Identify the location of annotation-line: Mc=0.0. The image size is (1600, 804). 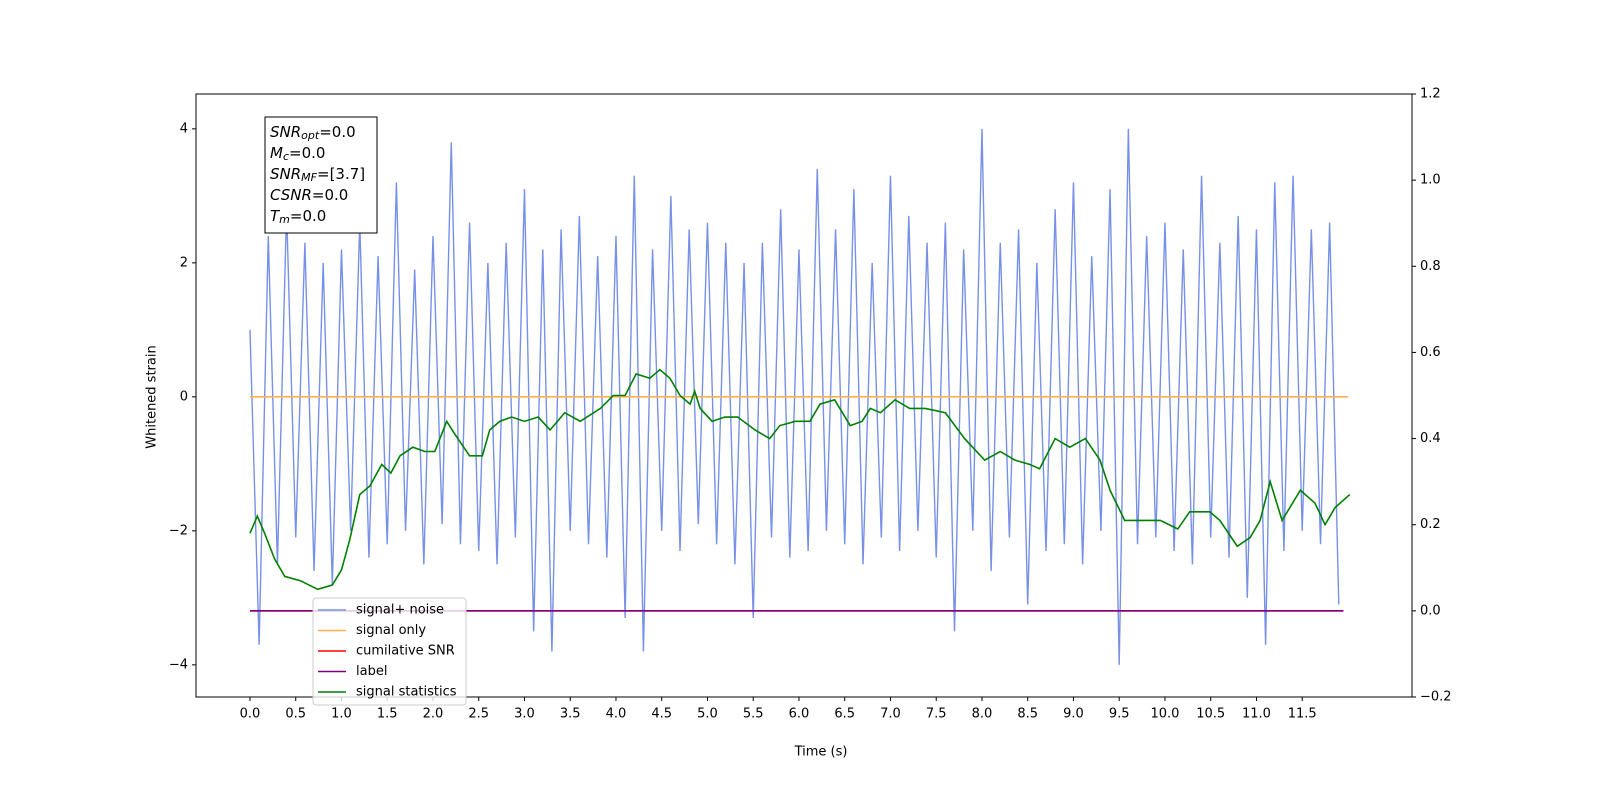
(297, 154).